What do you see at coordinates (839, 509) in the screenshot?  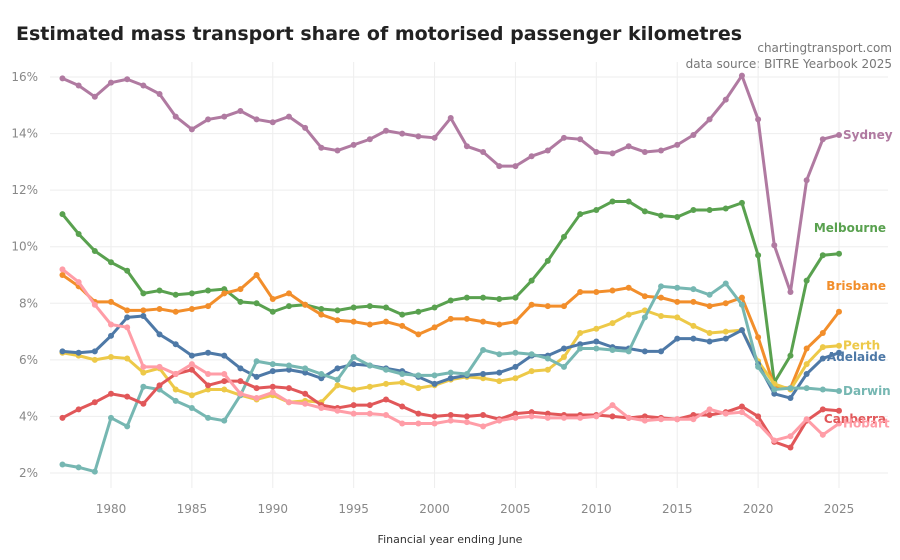 I see `x-tick-label: 2025` at bounding box center [839, 509].